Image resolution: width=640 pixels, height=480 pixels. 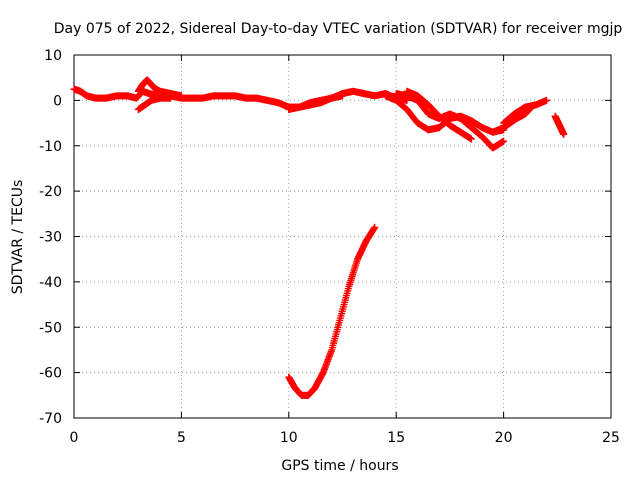 What do you see at coordinates (57, 101) in the screenshot?
I see `y-tick-label: 0` at bounding box center [57, 101].